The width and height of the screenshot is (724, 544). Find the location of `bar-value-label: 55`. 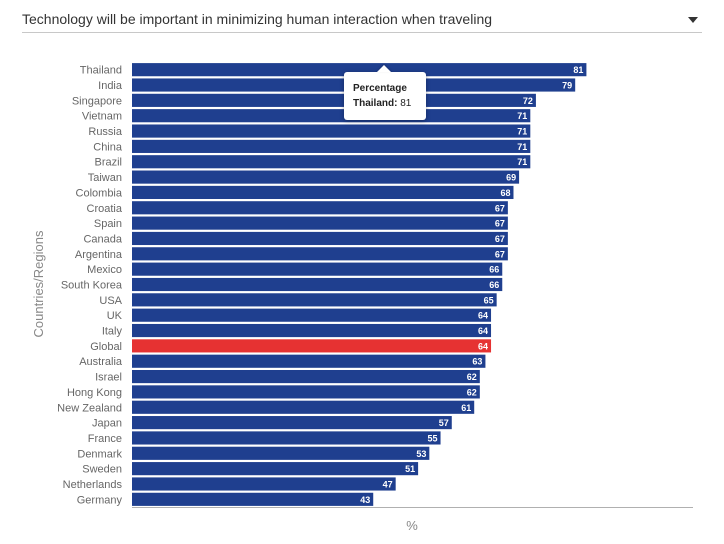

bar-value-label: 55 is located at coordinates (433, 438).